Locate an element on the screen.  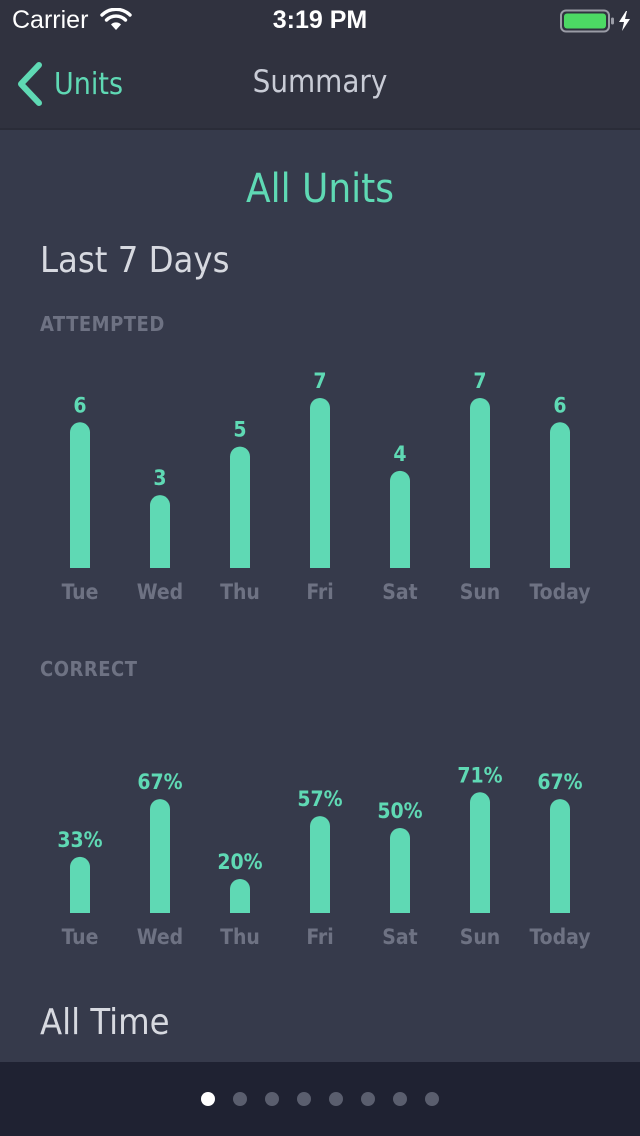
attempted-value-label: 5 is located at coordinates (239, 430).